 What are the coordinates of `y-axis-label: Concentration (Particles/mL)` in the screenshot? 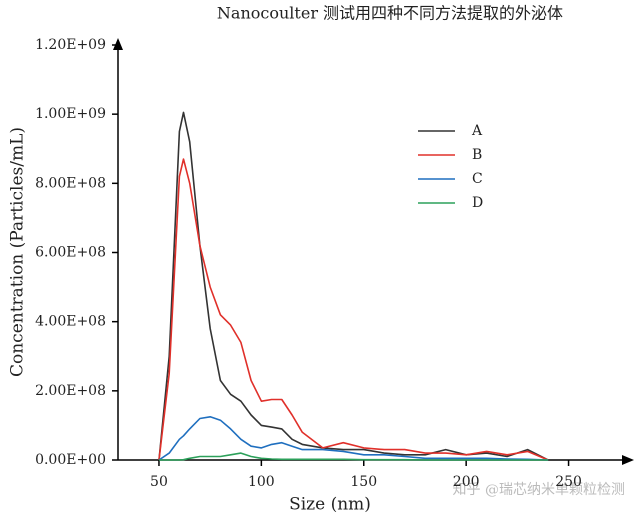 It's located at (18, 252).